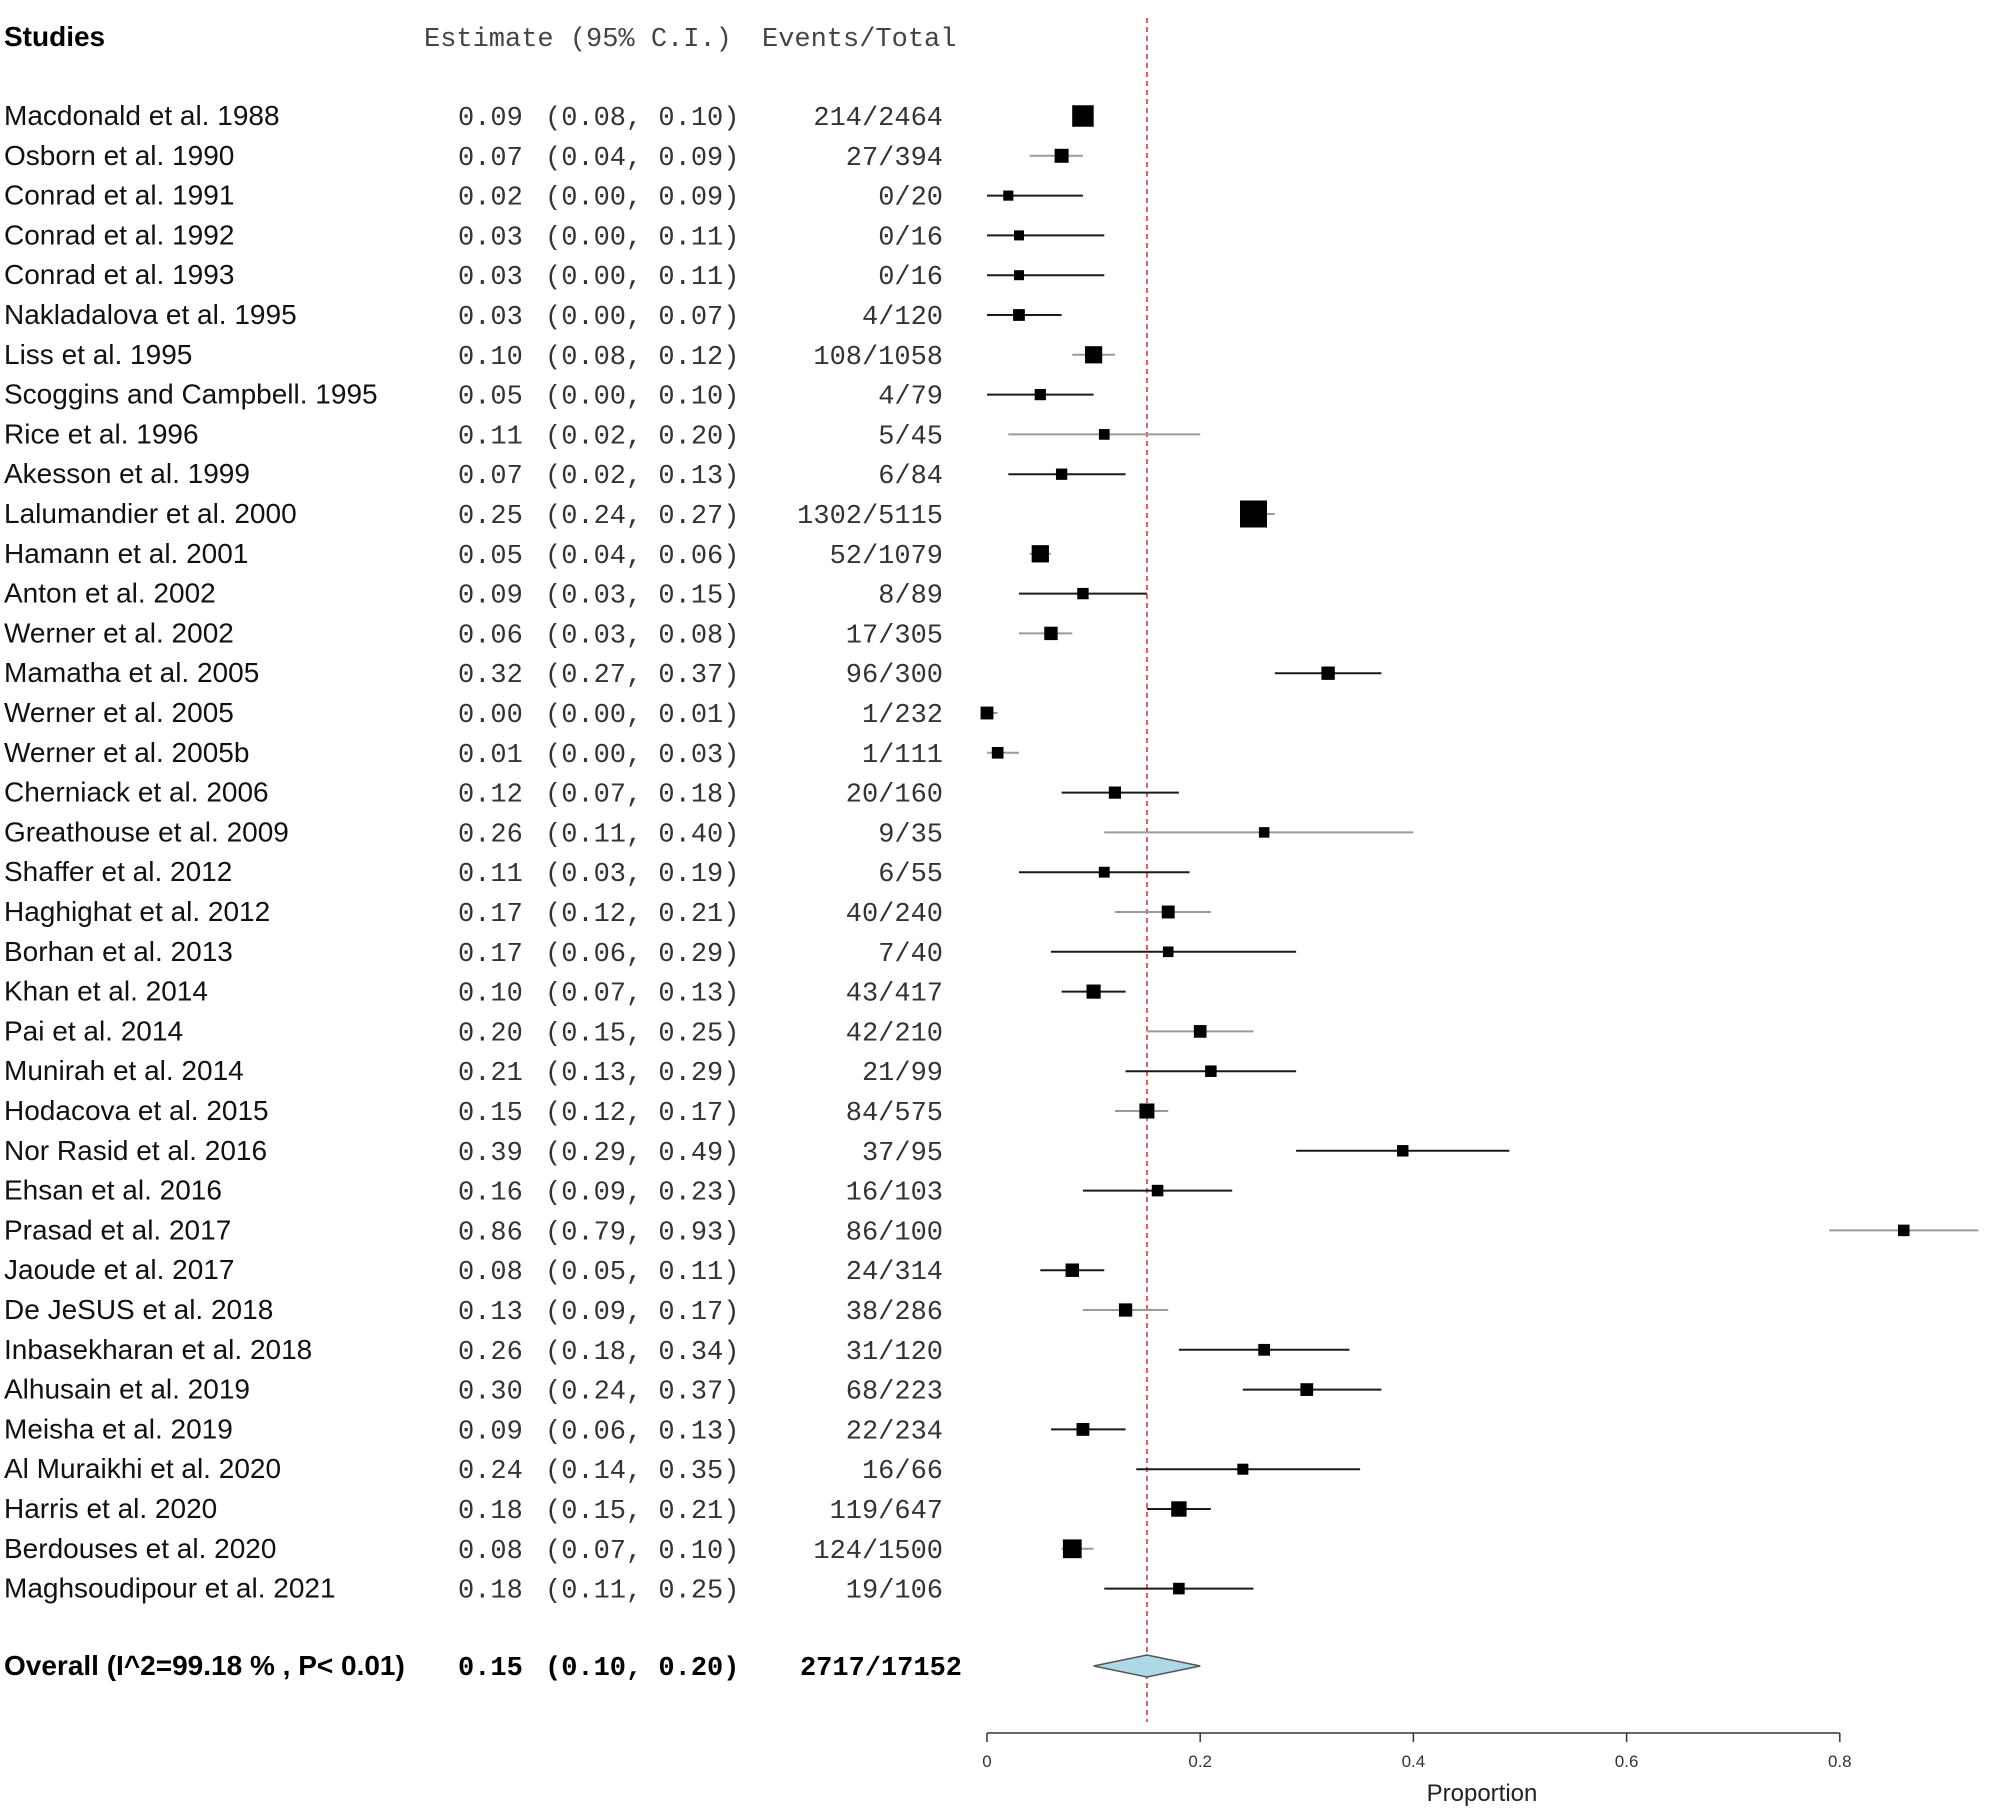 This screenshot has width=1998, height=1809. Describe the element at coordinates (1840, 1761) in the screenshot. I see `x-tick-label: 0.8` at that location.